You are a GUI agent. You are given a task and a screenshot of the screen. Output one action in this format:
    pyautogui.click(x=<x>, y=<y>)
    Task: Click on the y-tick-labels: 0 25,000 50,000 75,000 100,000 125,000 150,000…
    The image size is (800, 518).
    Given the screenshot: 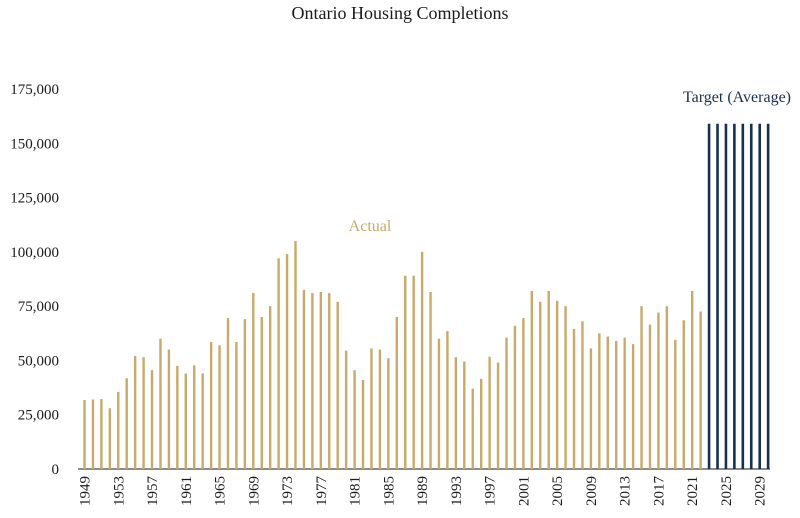 What is the action you would take?
    pyautogui.click(x=34, y=280)
    